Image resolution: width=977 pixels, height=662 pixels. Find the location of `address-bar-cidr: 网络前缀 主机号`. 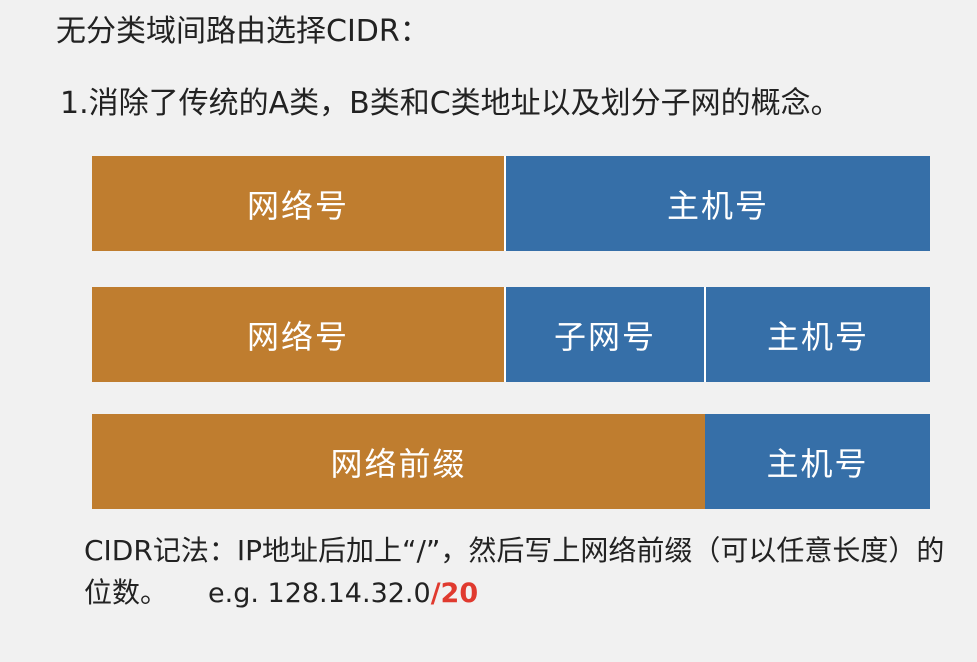

address-bar-cidr: 网络前缀 主机号 is located at coordinates (511, 461).